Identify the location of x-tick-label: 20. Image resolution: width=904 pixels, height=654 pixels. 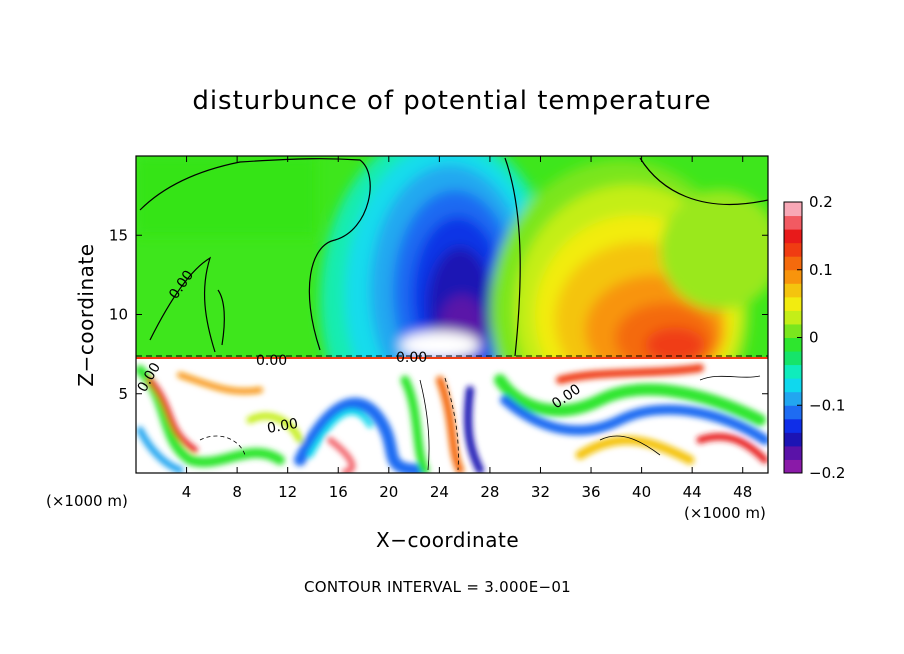
(388, 492).